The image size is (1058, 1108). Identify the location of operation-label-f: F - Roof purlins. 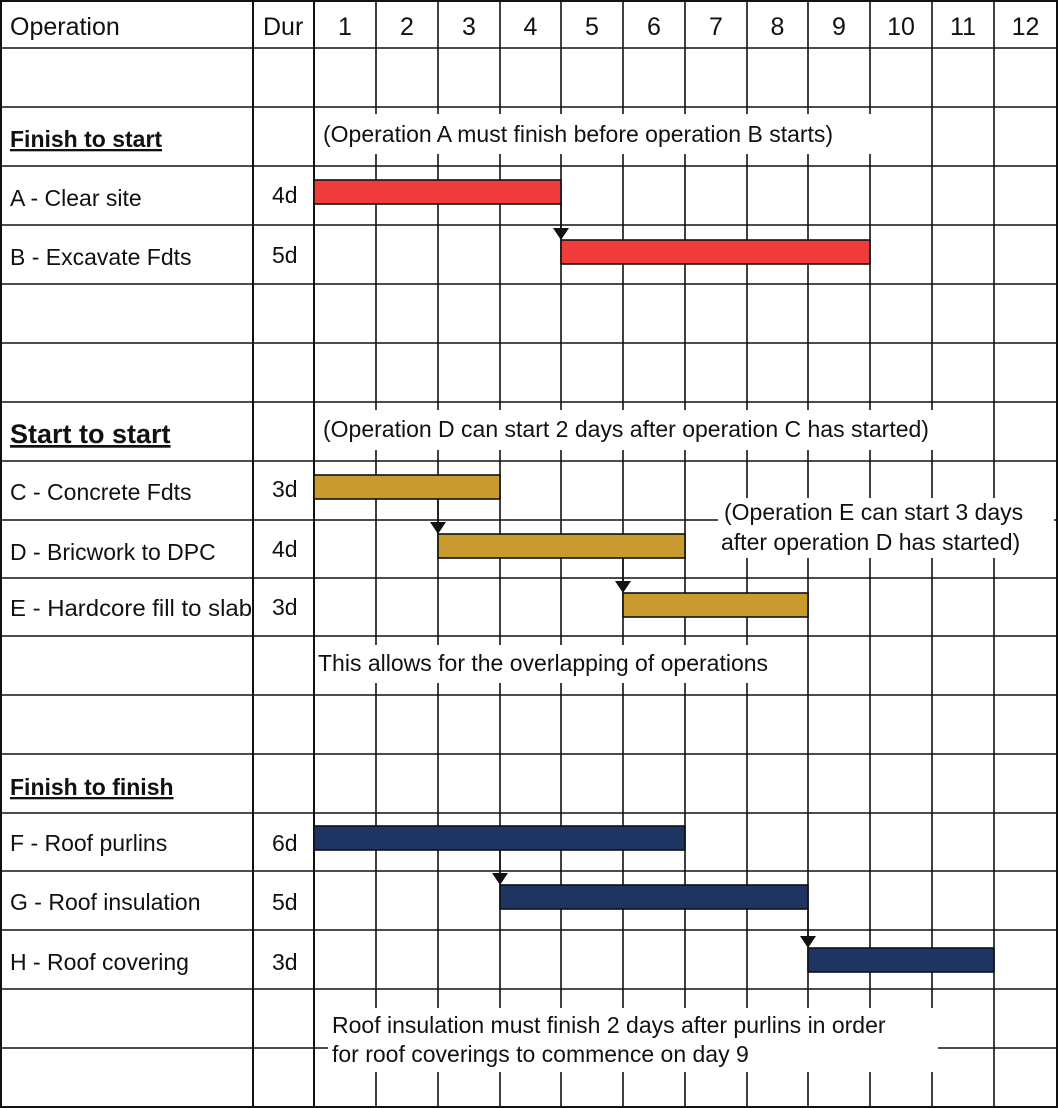
(88, 843).